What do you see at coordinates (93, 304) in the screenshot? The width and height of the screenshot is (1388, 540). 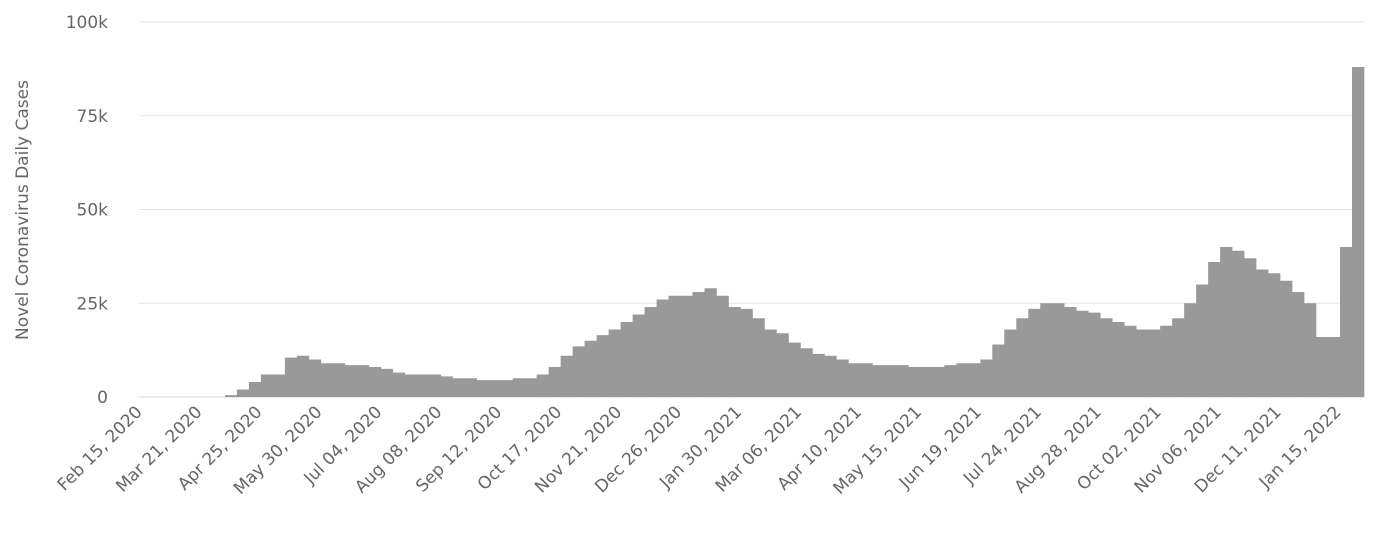 I see `y-tick-label: 25k` at bounding box center [93, 304].